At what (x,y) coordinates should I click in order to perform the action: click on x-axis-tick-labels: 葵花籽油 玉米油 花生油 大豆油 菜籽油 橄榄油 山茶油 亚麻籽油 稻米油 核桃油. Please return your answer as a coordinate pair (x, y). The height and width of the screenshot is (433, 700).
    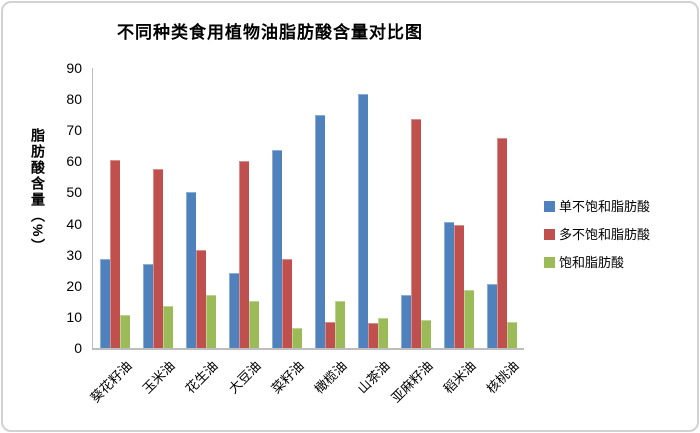
    Looking at the image, I should click on (305, 387).